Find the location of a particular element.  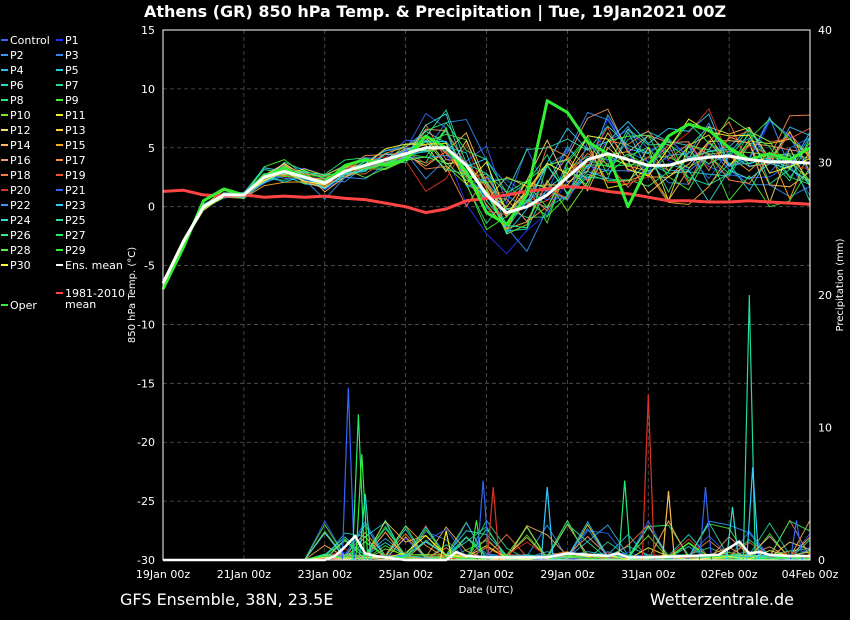

legend-label: P7 is located at coordinates (72, 85).